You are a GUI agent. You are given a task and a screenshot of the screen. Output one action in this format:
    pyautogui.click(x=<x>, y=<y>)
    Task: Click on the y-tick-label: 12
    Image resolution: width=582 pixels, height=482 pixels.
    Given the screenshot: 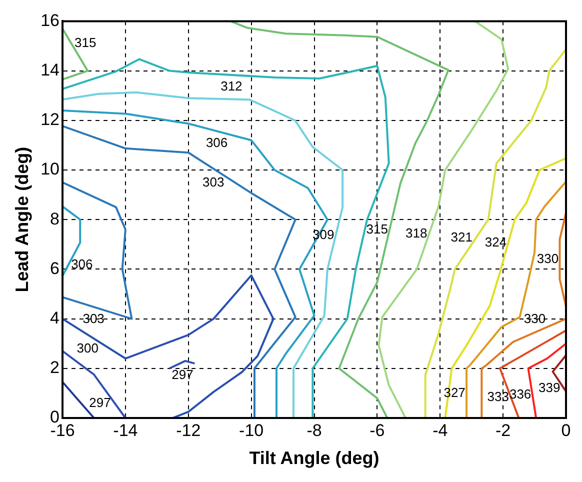 What is the action you would take?
    pyautogui.click(x=50, y=120)
    